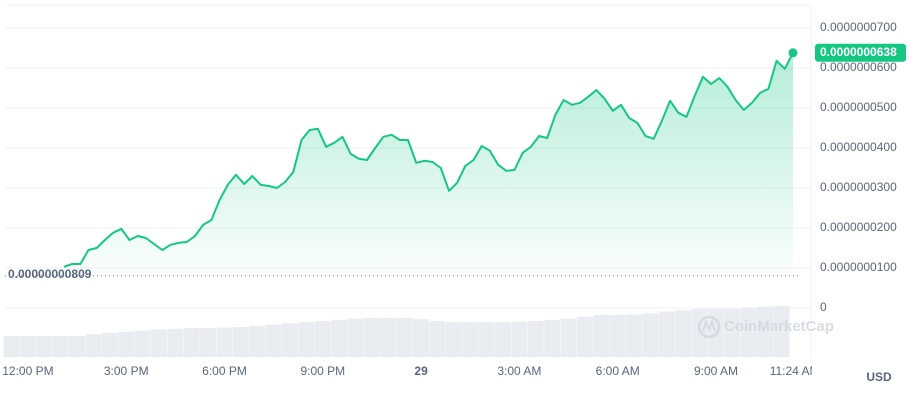 This screenshot has width=917, height=401. What do you see at coordinates (793, 53) in the screenshot?
I see `current-price-dot` at bounding box center [793, 53].